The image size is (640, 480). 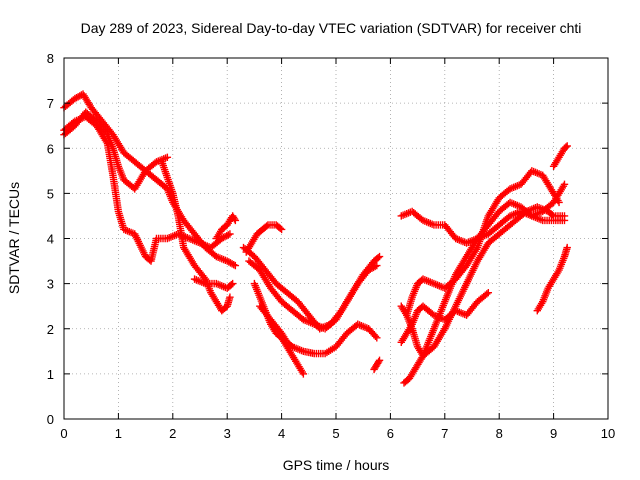 I want to click on x-tick-label: 7, so click(x=444, y=433).